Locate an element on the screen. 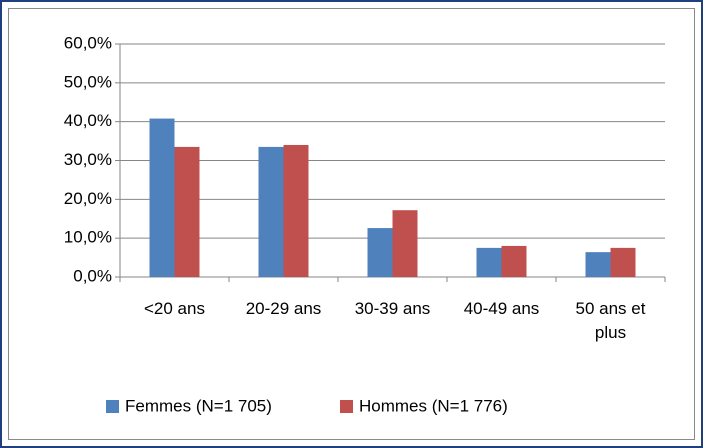 The image size is (703, 448). x-tick-label: 30-39 ans is located at coordinates (392, 308).